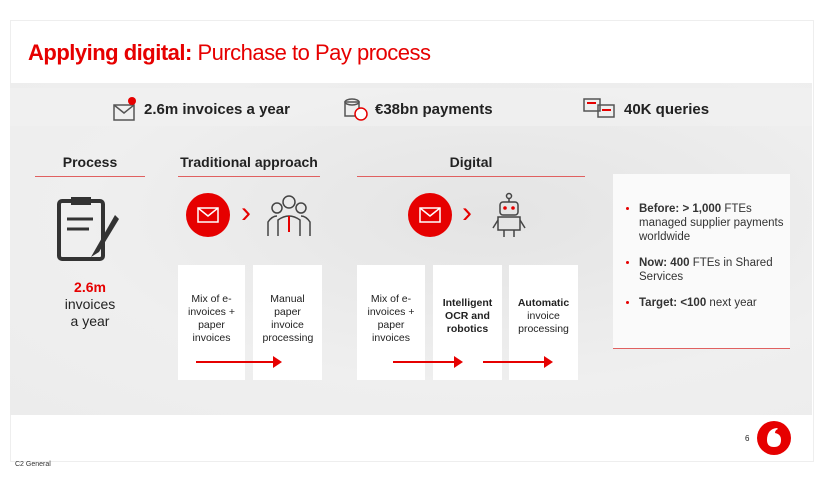 This screenshot has width=829, height=491. What do you see at coordinates (509, 214) in the screenshot?
I see `robot-icon` at bounding box center [509, 214].